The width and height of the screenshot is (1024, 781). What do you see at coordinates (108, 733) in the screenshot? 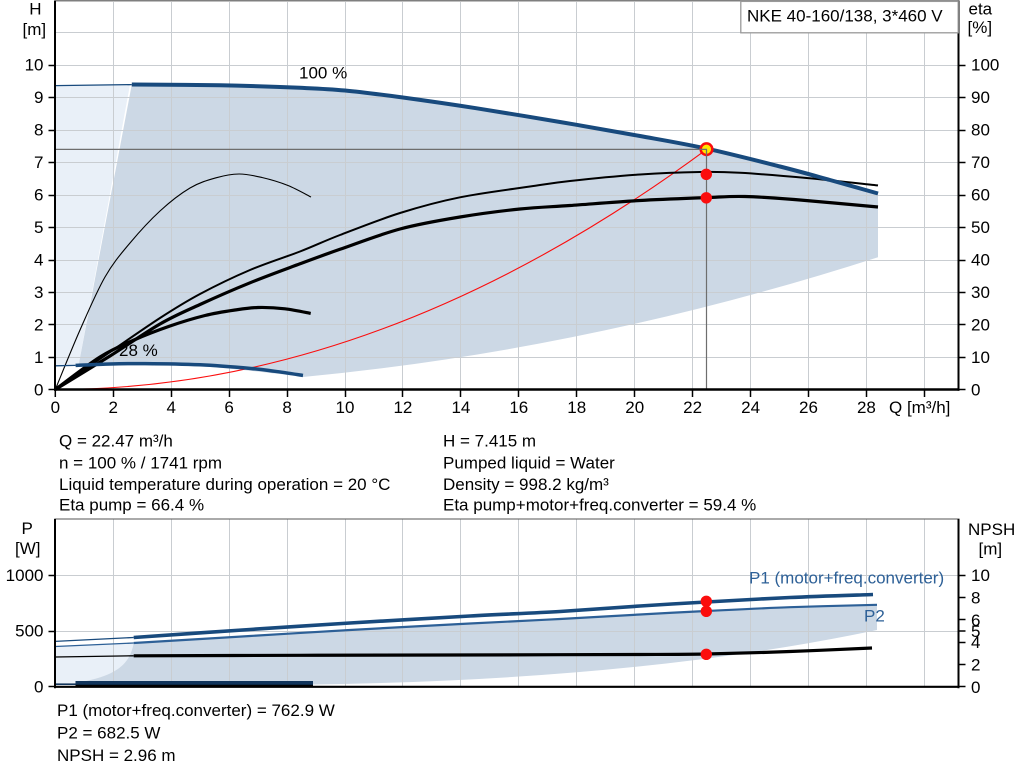
I see `svg-text: P2 = 682.5 W` at bounding box center [108, 733].